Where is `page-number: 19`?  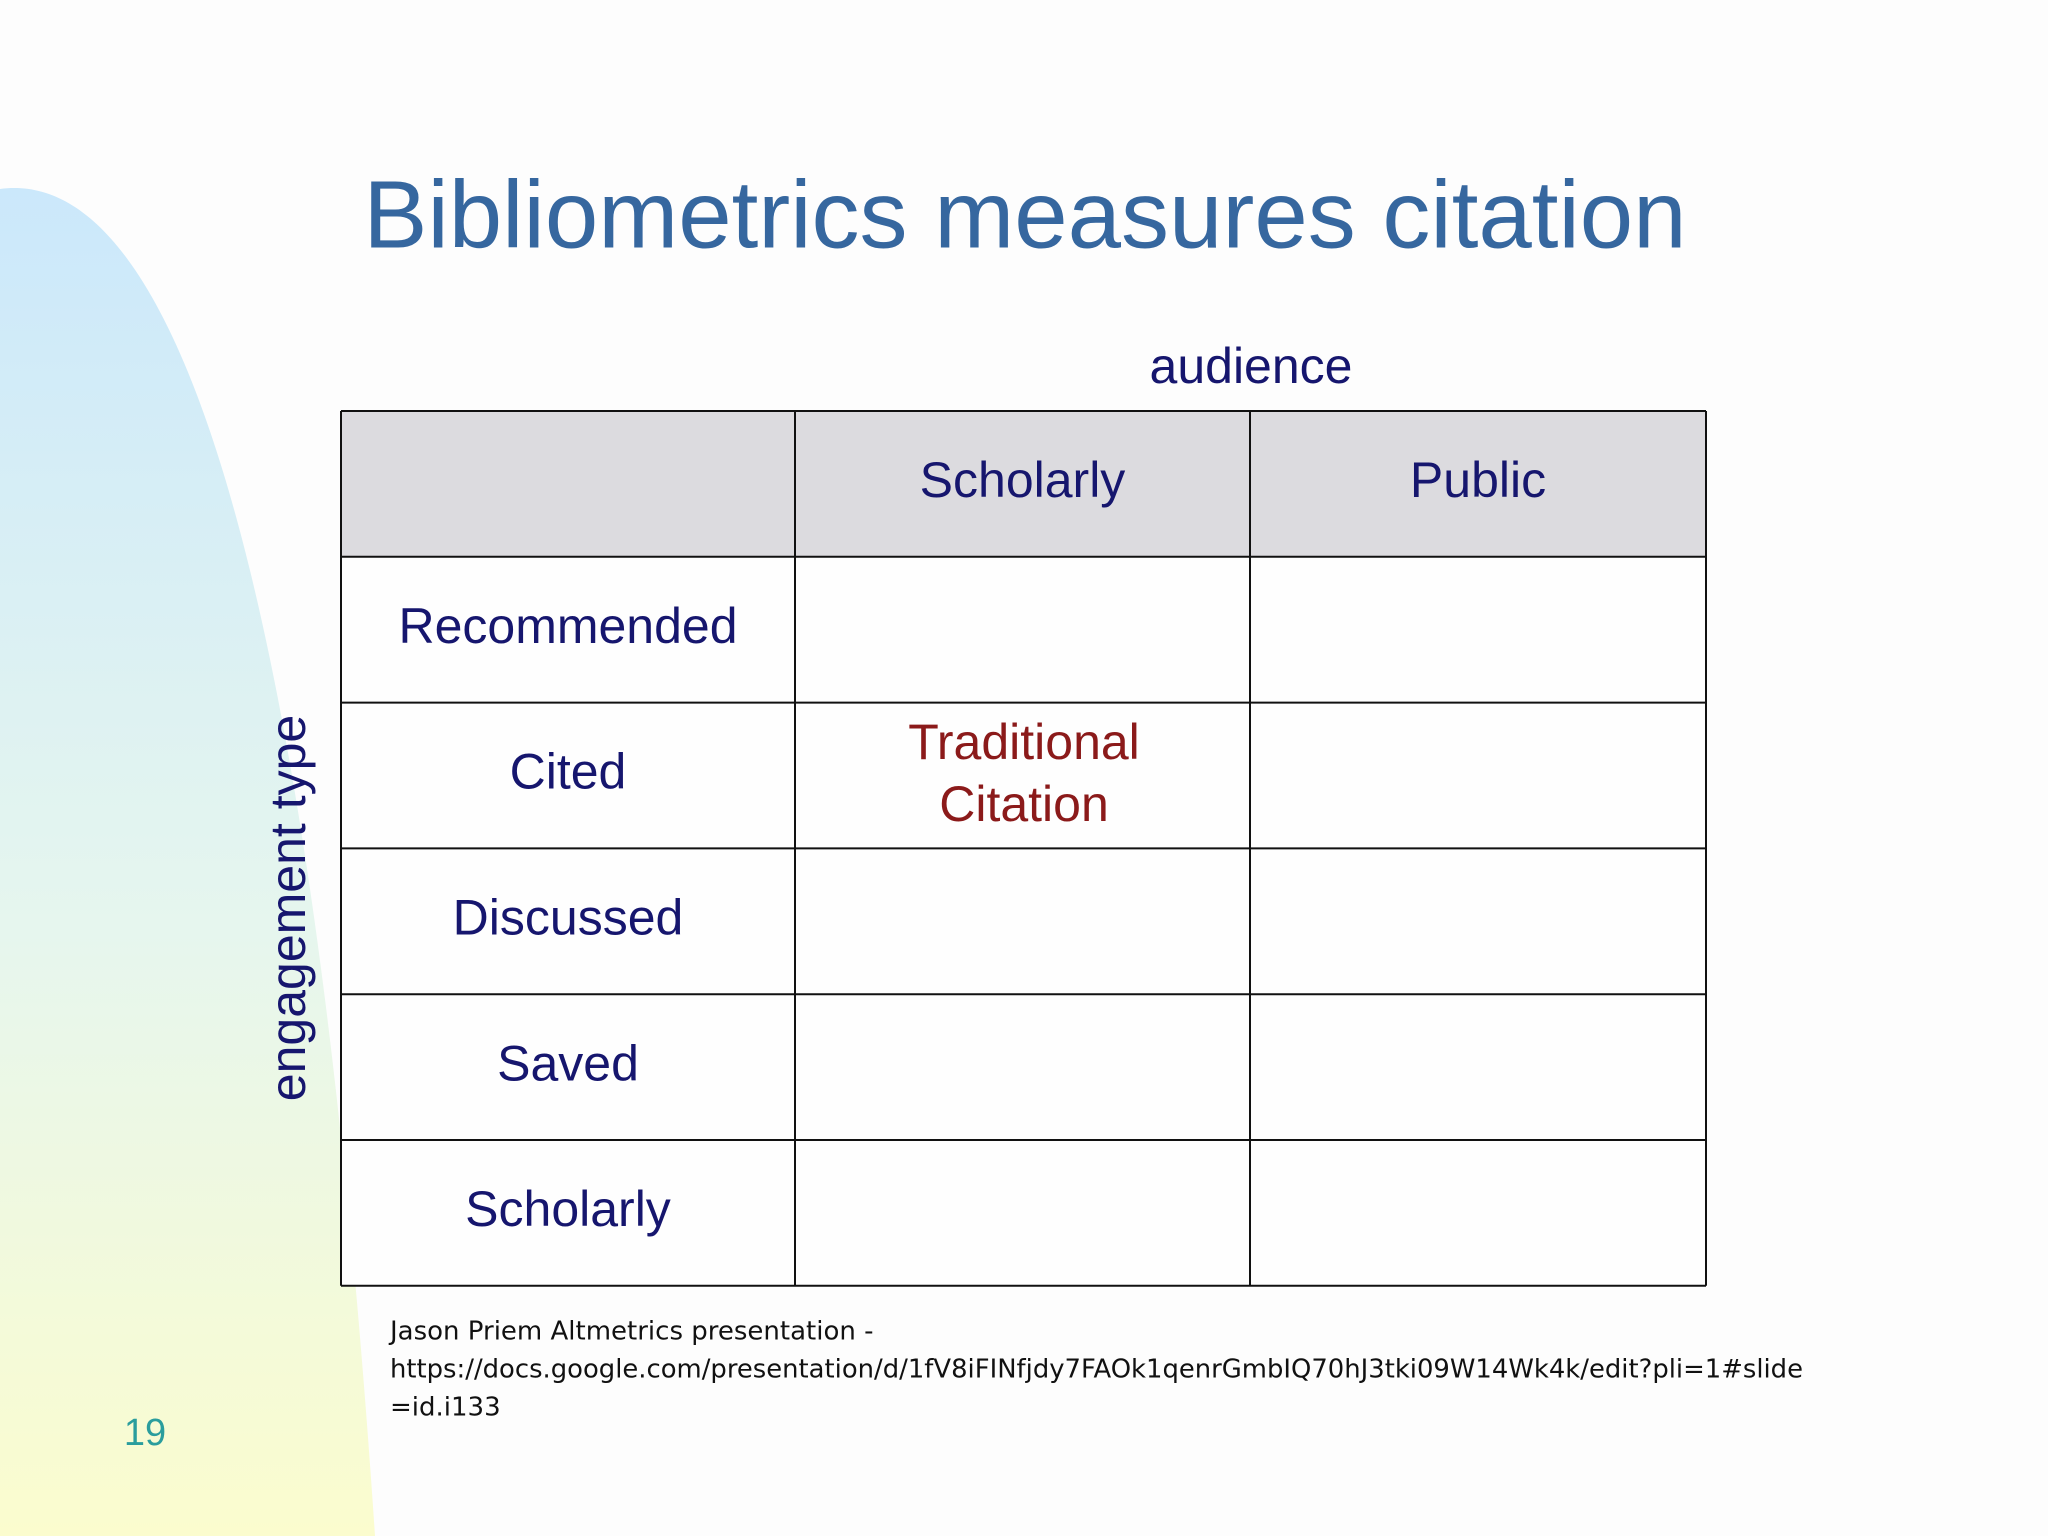 page-number: 19 is located at coordinates (145, 1433).